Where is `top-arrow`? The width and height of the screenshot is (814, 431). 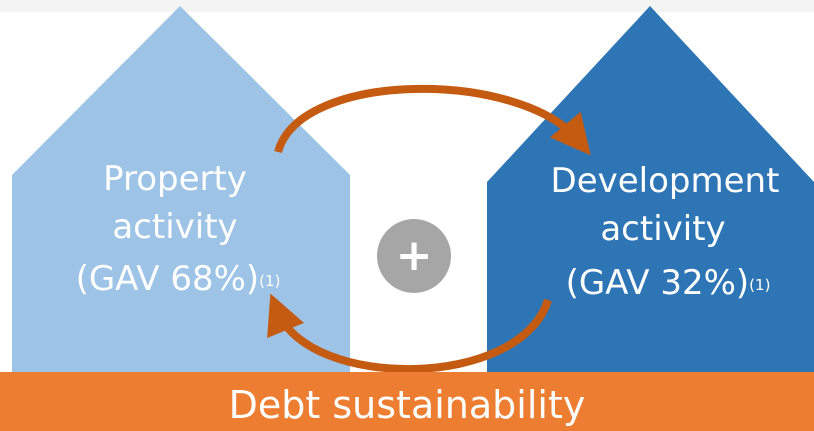 top-arrow is located at coordinates (432, 120).